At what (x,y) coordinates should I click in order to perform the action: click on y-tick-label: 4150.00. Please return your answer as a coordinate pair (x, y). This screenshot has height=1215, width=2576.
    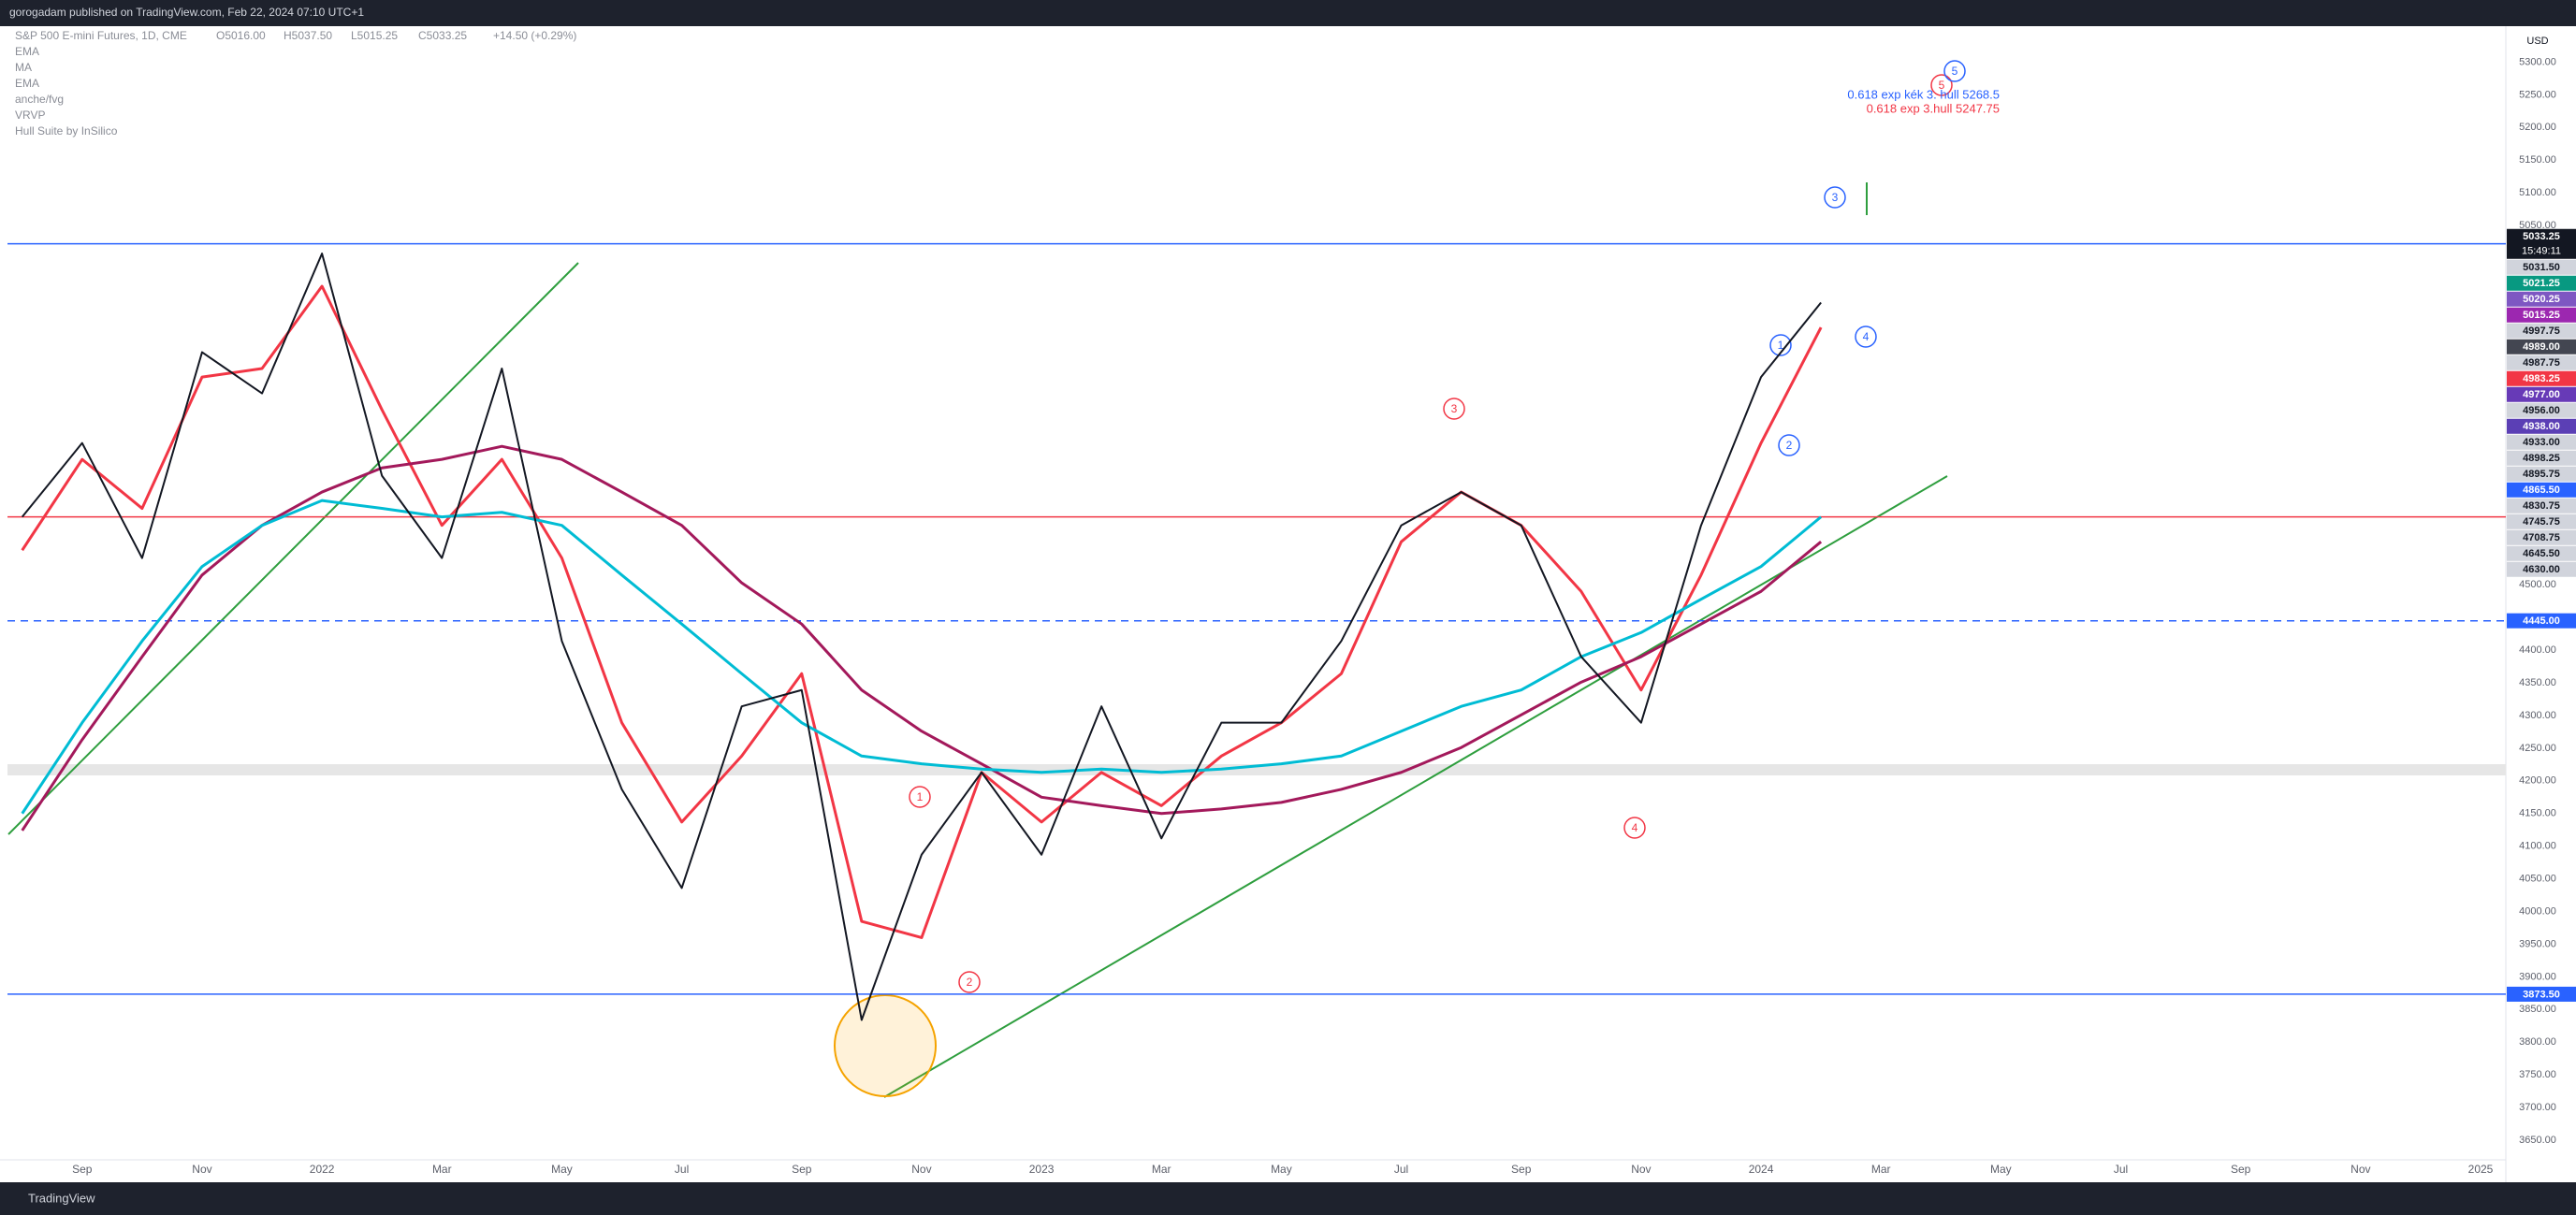
    Looking at the image, I should click on (2537, 813).